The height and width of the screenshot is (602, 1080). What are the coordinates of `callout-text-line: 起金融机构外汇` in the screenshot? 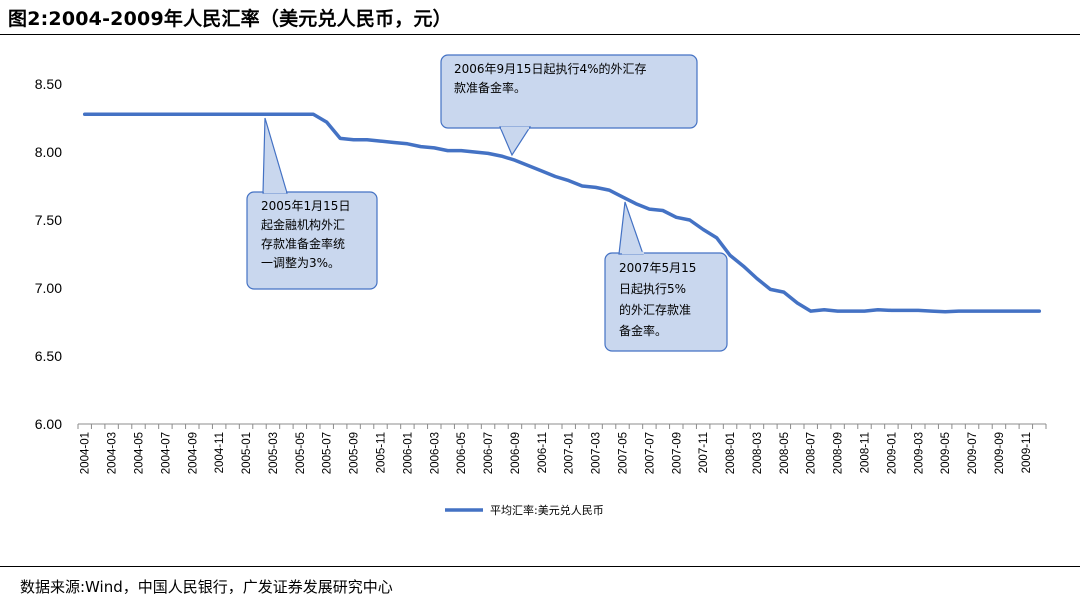 It's located at (303, 224).